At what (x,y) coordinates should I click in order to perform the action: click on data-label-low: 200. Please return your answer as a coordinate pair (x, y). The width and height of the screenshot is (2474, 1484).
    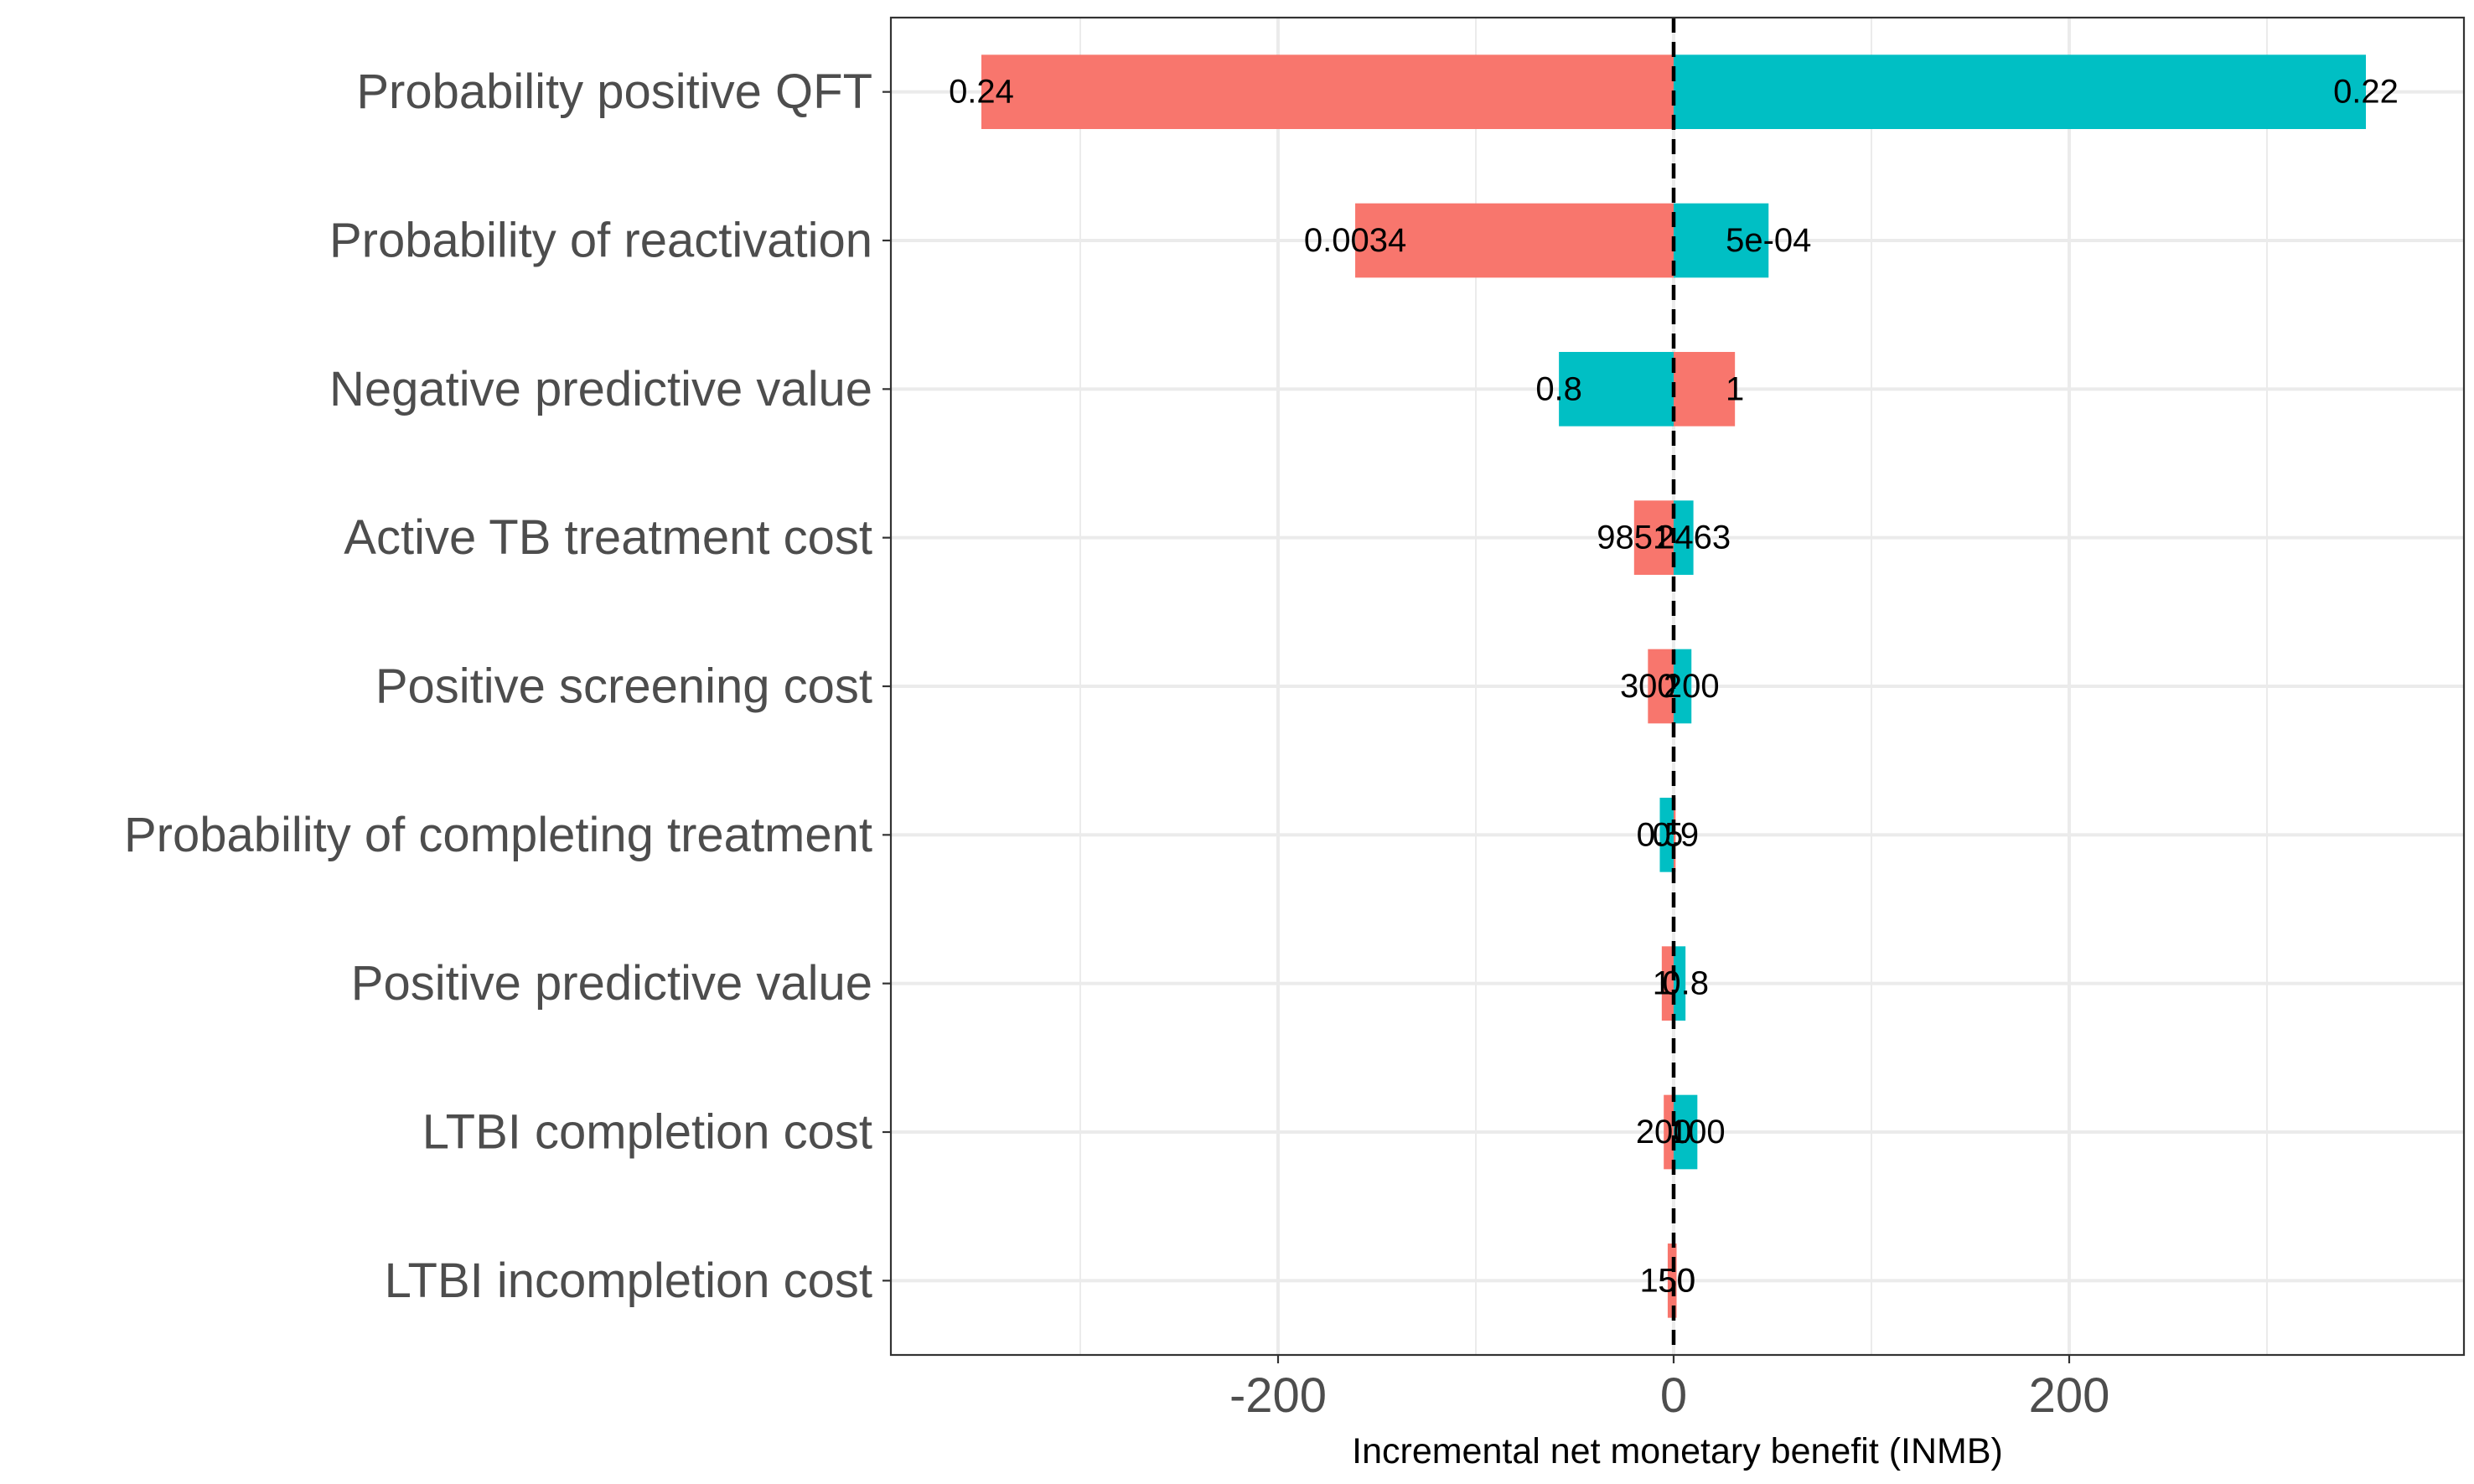
    Looking at the image, I should click on (1664, 1132).